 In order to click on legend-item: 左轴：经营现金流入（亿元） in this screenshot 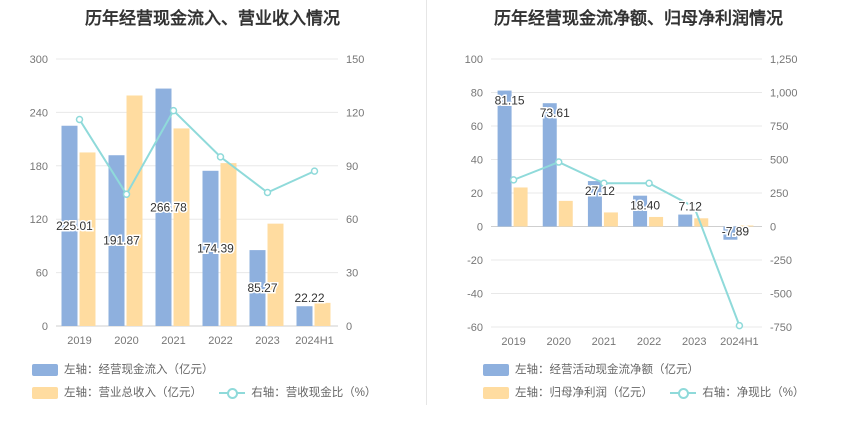, I will do `click(123, 369)`.